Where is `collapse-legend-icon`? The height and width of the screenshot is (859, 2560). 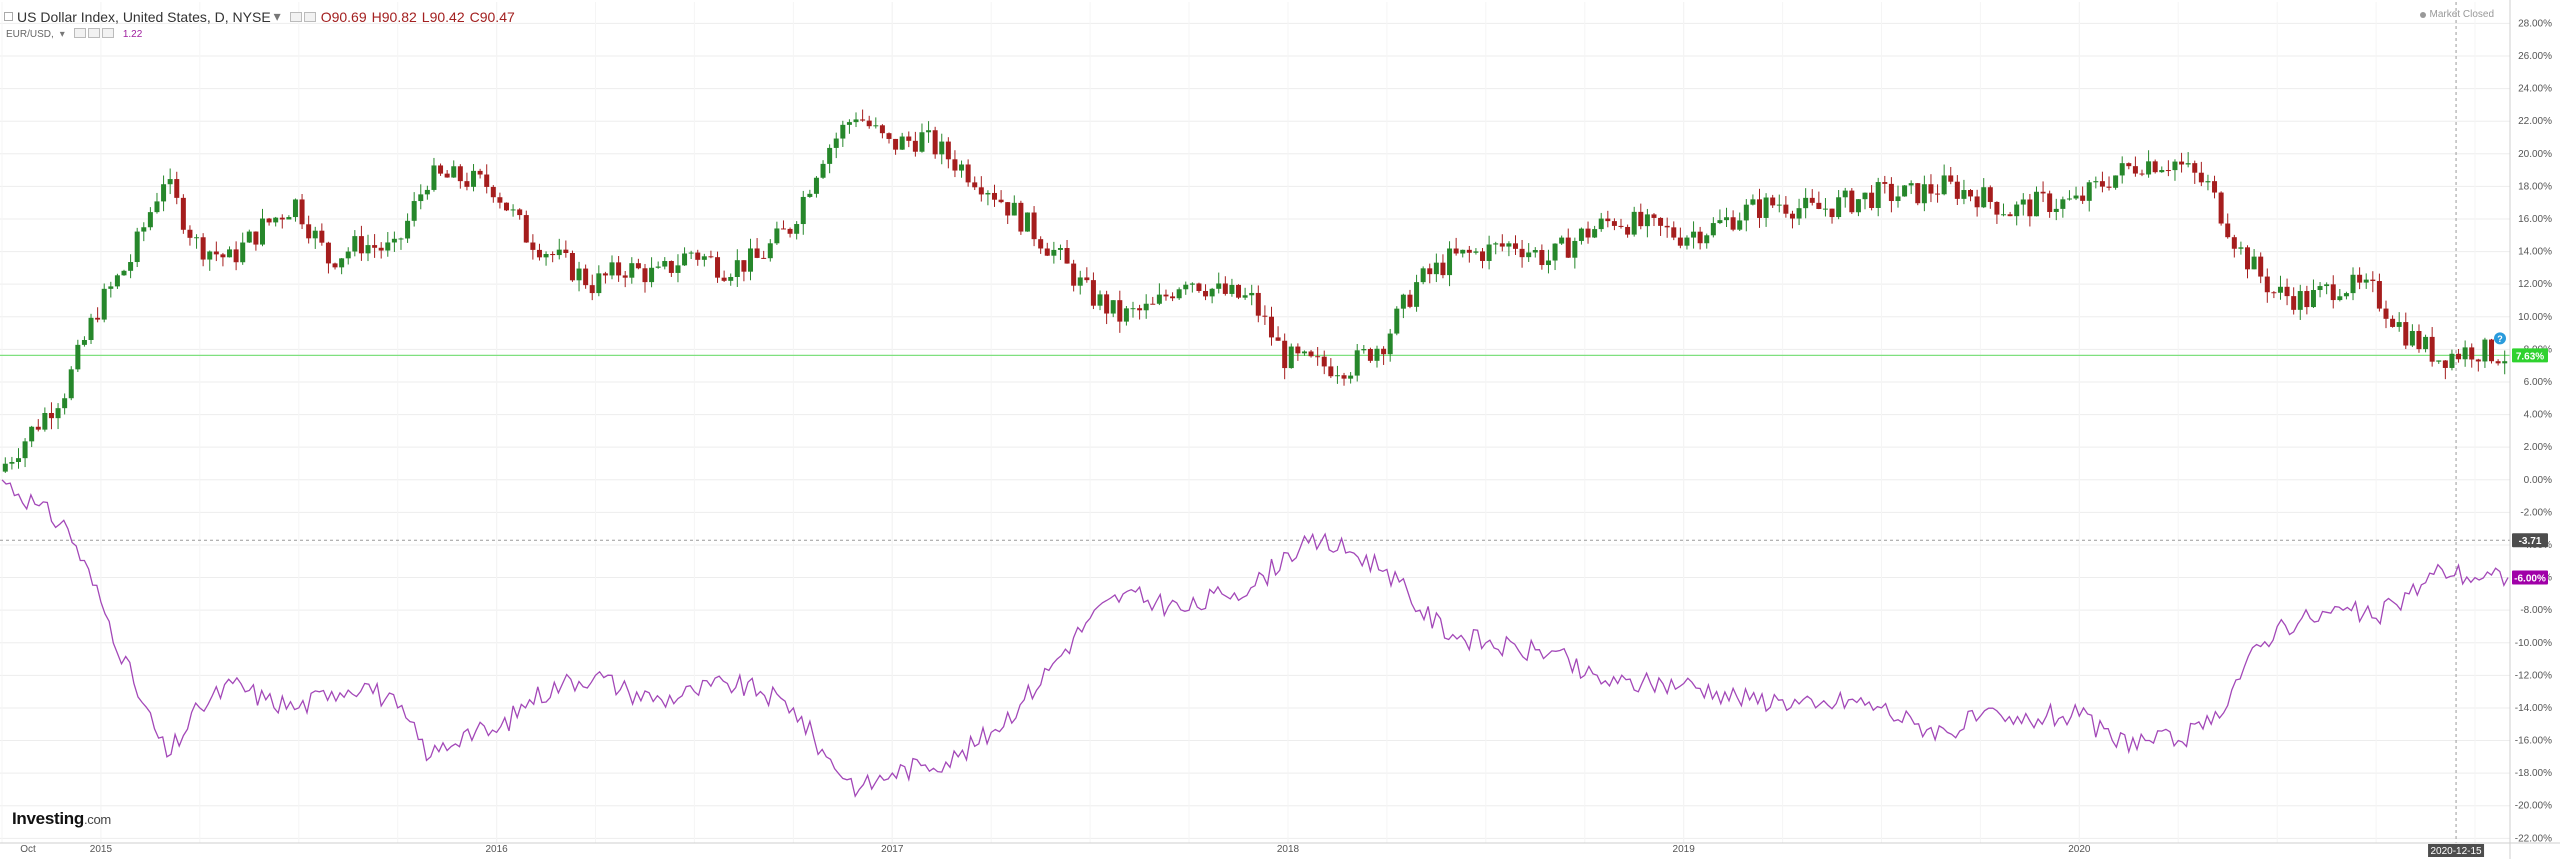 collapse-legend-icon is located at coordinates (8, 16).